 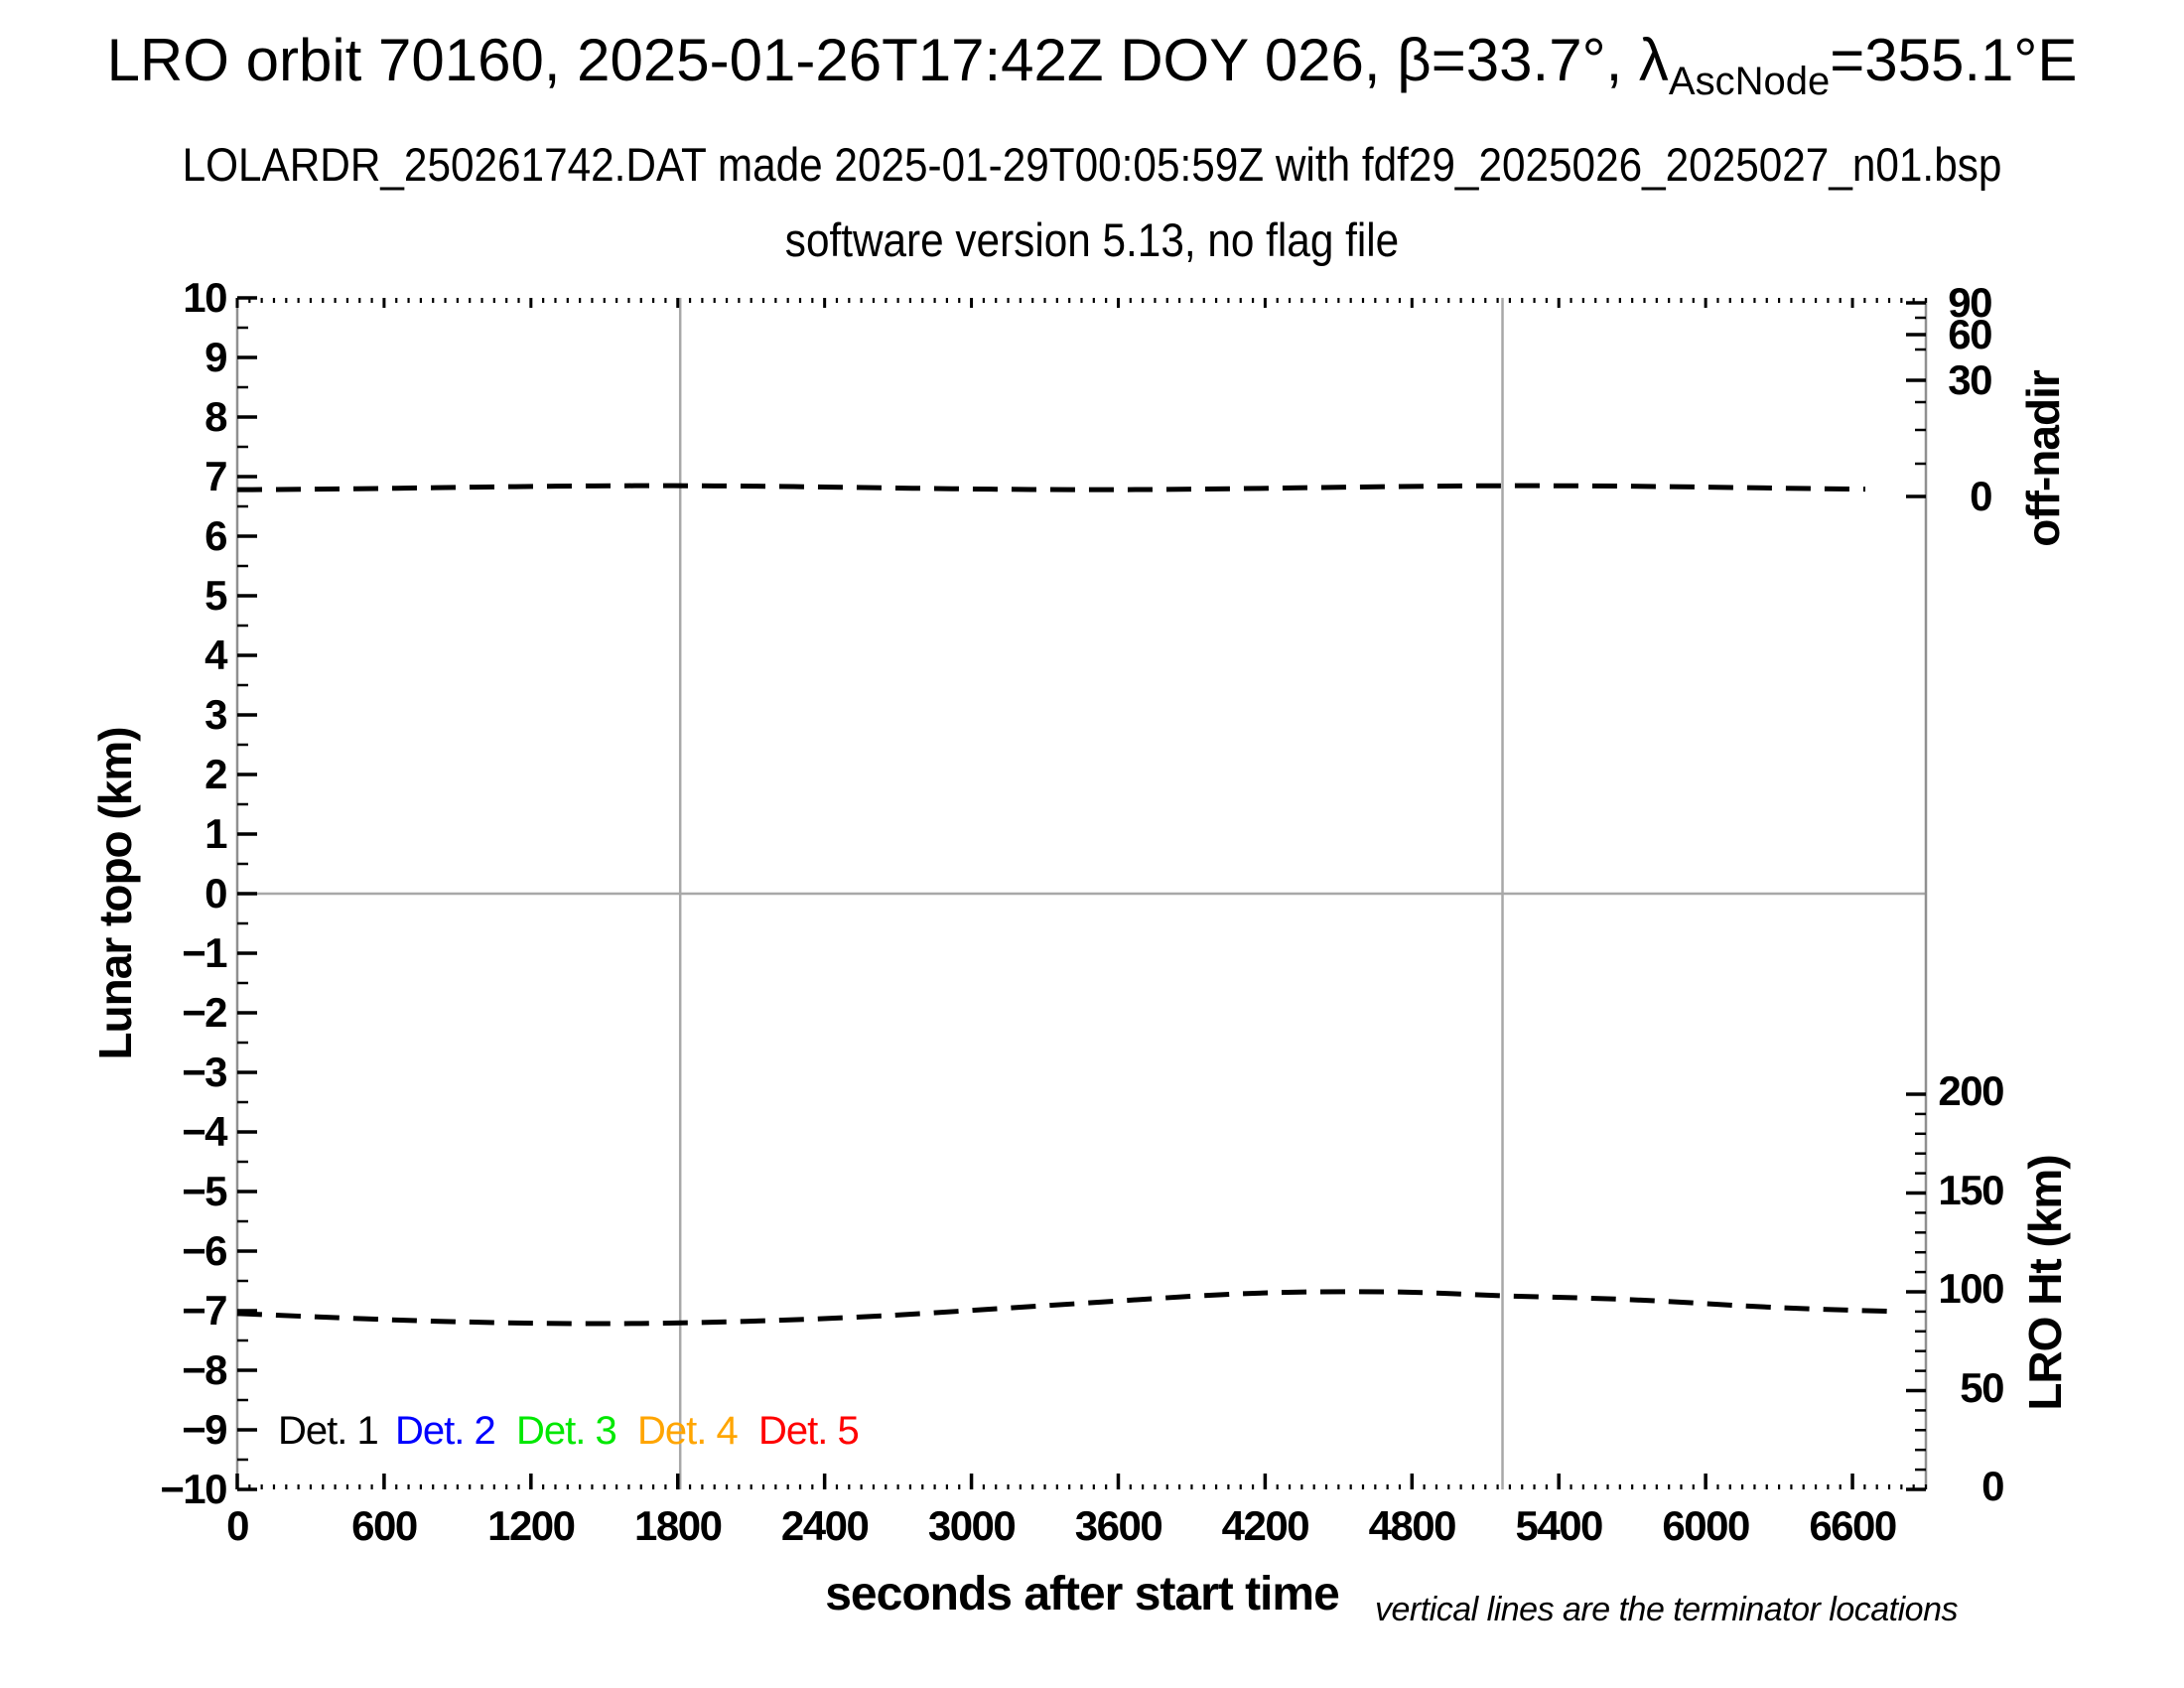 What do you see at coordinates (972, 1525) in the screenshot?
I see `x-tick-label: 3000` at bounding box center [972, 1525].